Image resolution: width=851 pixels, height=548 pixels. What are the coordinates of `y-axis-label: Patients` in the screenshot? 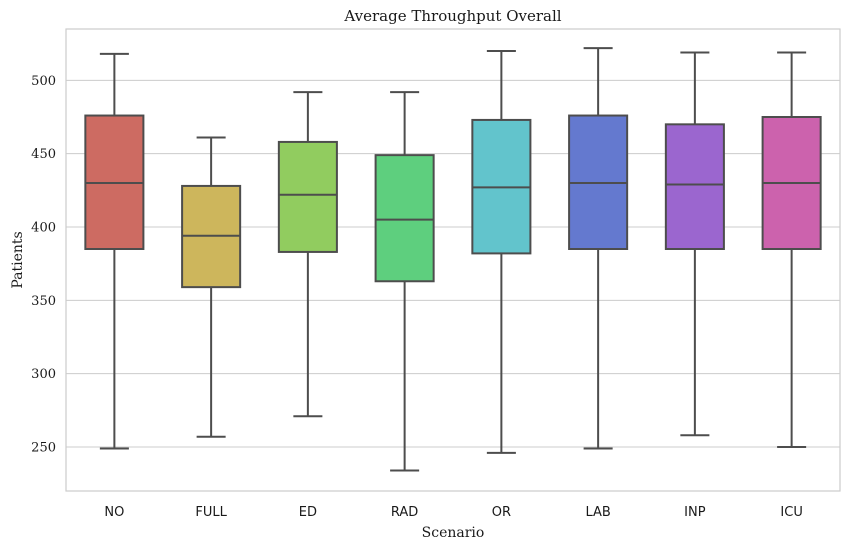 It's located at (18, 259).